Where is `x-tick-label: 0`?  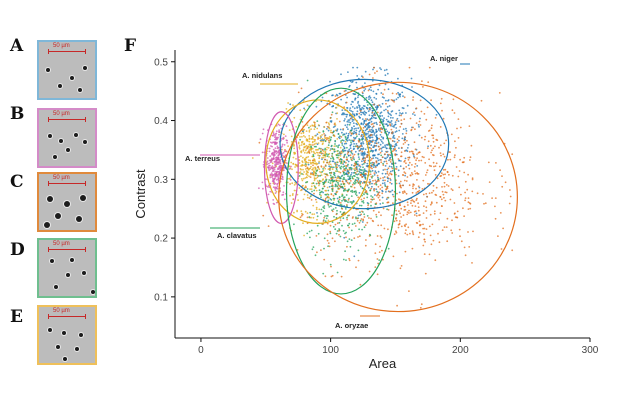 x-tick-label: 0 is located at coordinates (201, 350).